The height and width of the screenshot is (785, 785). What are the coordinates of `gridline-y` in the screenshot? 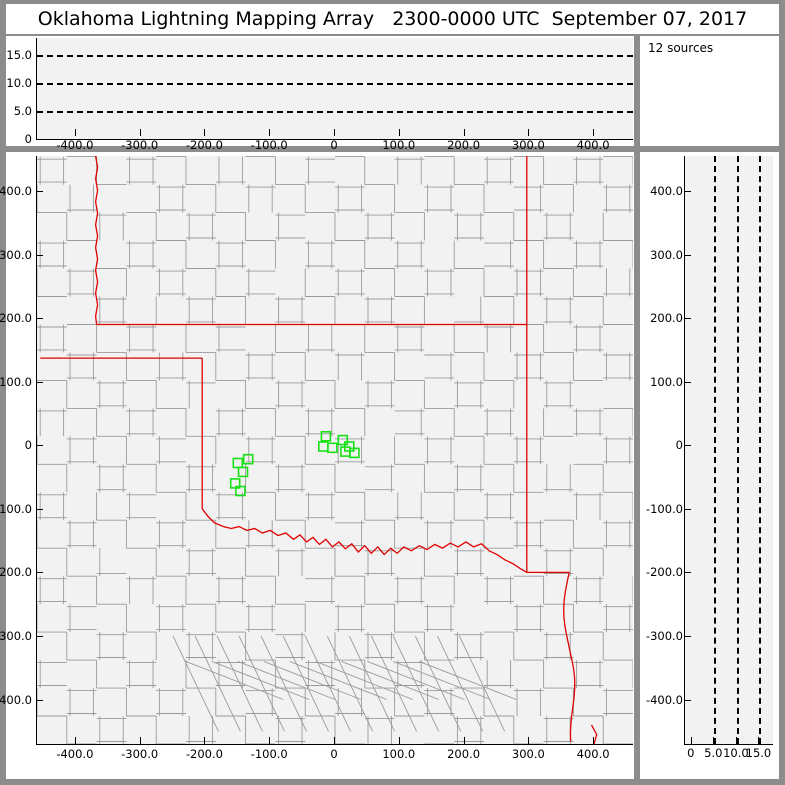 It's located at (335, 111).